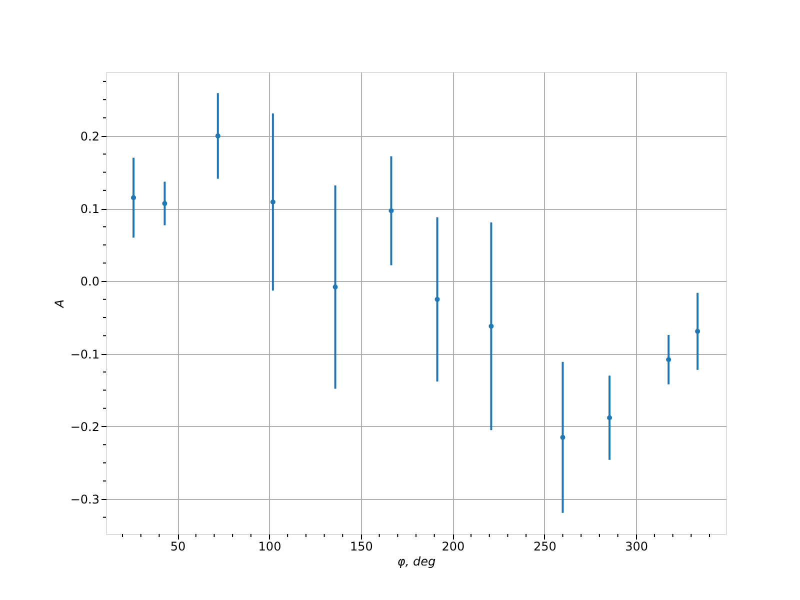  Describe the element at coordinates (416, 561) in the screenshot. I see `x-axis-title: φ, deg` at that location.